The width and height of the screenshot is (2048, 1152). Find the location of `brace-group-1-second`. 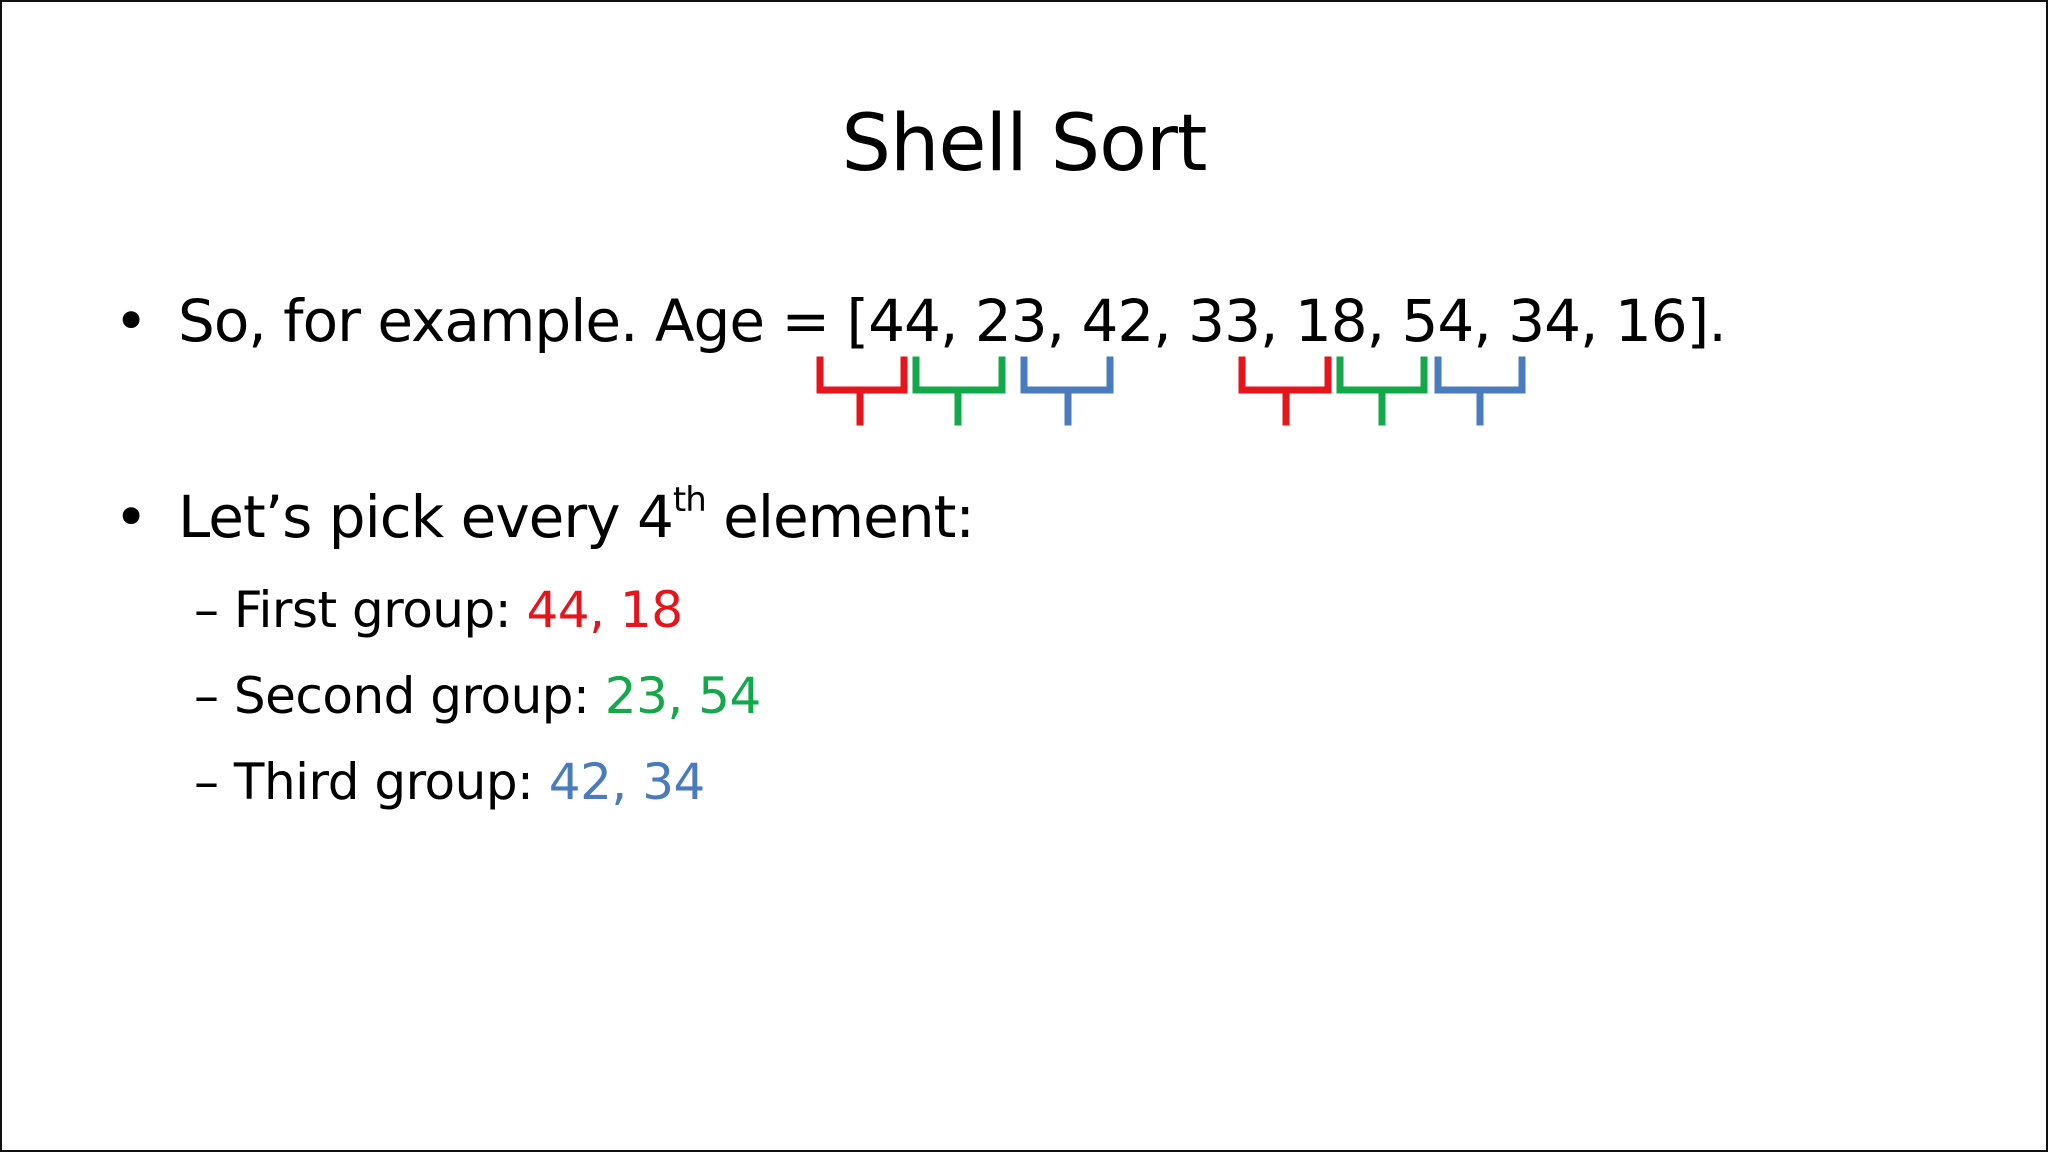

brace-group-1-second is located at coordinates (1285, 391).